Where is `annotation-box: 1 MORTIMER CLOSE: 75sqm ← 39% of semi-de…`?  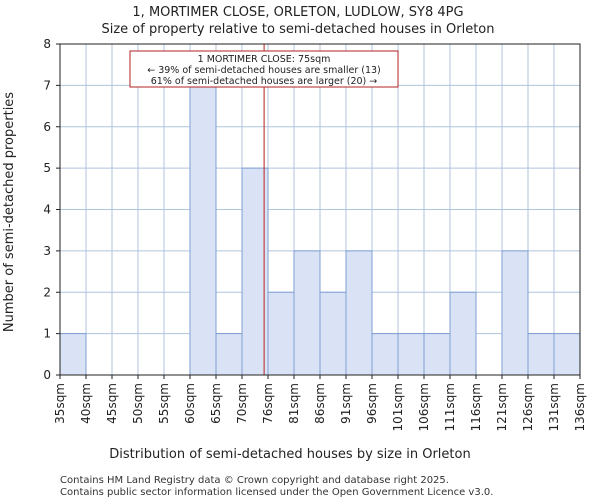
annotation-box: 1 MORTIMER CLOSE: 75sqm ← 39% of semi-de… is located at coordinates (264, 69).